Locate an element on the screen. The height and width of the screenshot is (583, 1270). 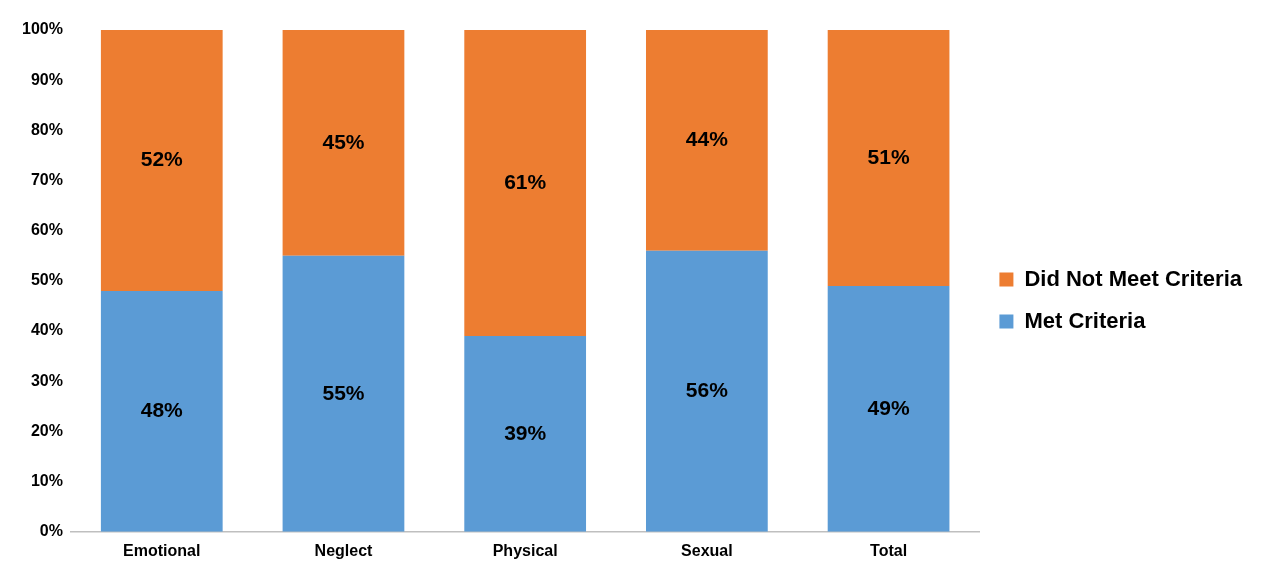
y-tick-label: 80% is located at coordinates (46, 129).